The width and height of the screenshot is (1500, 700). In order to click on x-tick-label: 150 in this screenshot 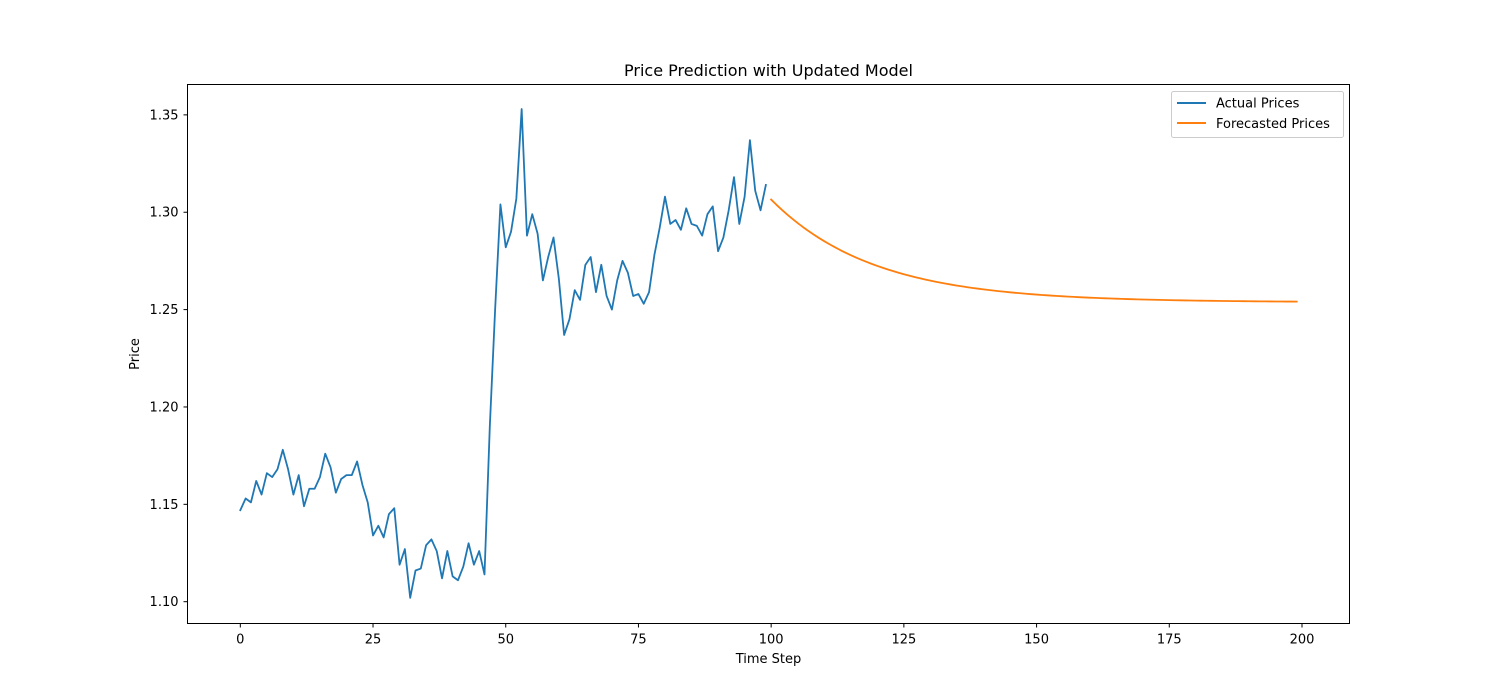, I will do `click(1036, 640)`.